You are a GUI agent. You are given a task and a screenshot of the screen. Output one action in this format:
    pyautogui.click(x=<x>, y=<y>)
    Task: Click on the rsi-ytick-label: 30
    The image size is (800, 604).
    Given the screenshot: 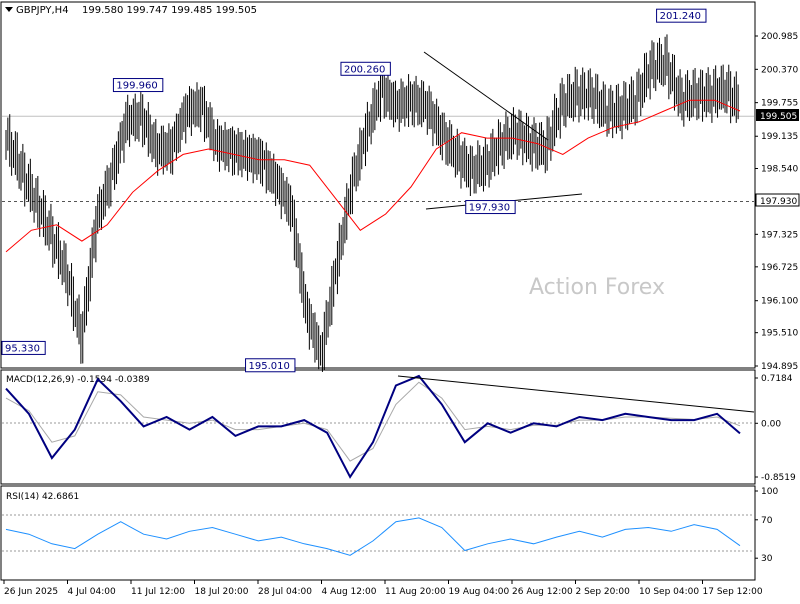 What is the action you would take?
    pyautogui.click(x=767, y=559)
    